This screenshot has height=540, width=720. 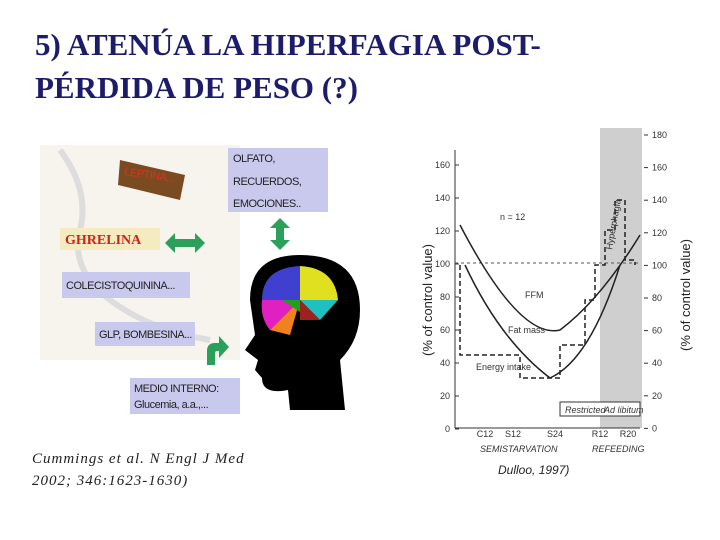 I want to click on ghrelina-box, so click(x=110, y=239).